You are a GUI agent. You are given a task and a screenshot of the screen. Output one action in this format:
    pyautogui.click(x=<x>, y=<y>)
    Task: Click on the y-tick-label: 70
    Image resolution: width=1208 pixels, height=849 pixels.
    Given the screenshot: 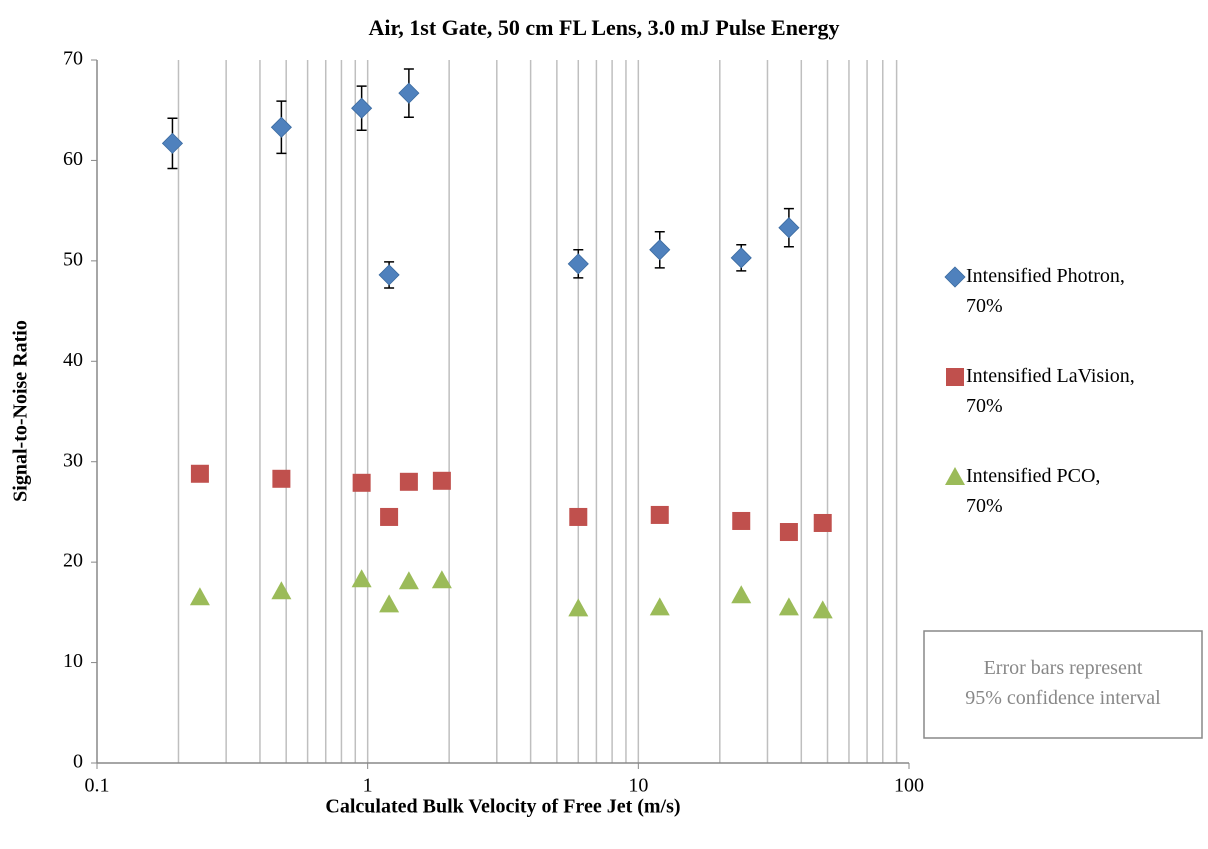 What is the action you would take?
    pyautogui.click(x=73, y=59)
    